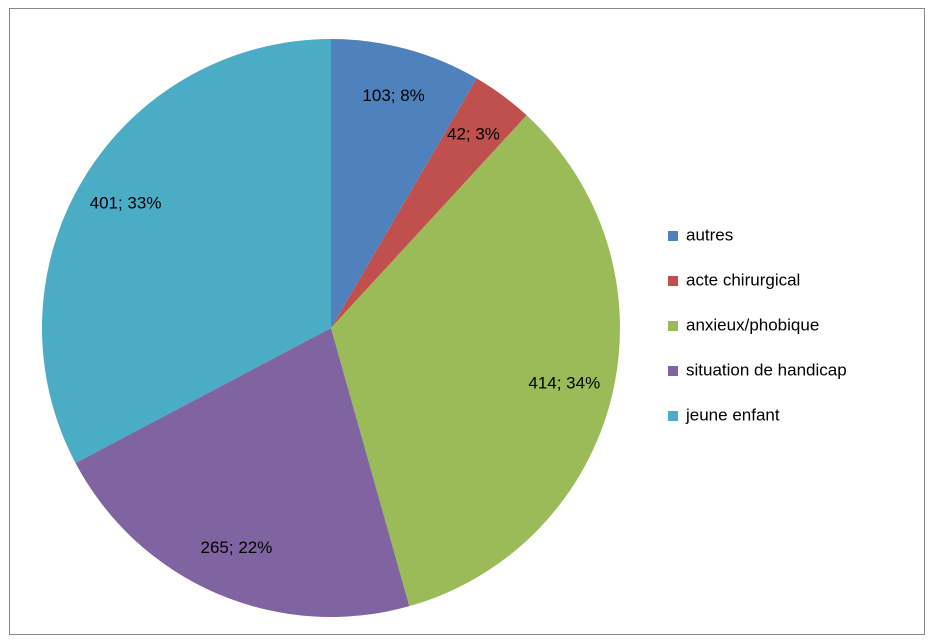 The width and height of the screenshot is (935, 641). What do you see at coordinates (126, 203) in the screenshot?
I see `data-label: 401; 33%` at bounding box center [126, 203].